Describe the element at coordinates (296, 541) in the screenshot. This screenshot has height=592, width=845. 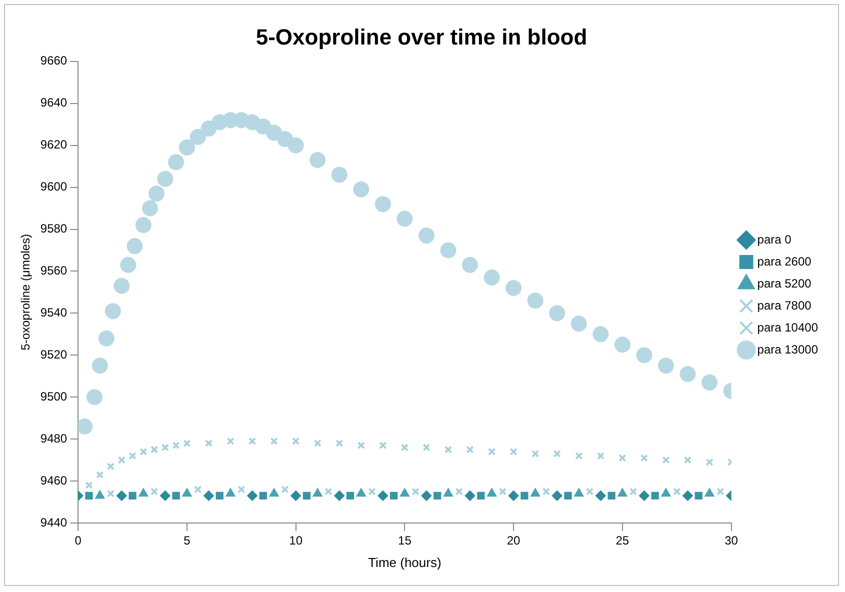
I see `x-tick-label: 10` at that location.